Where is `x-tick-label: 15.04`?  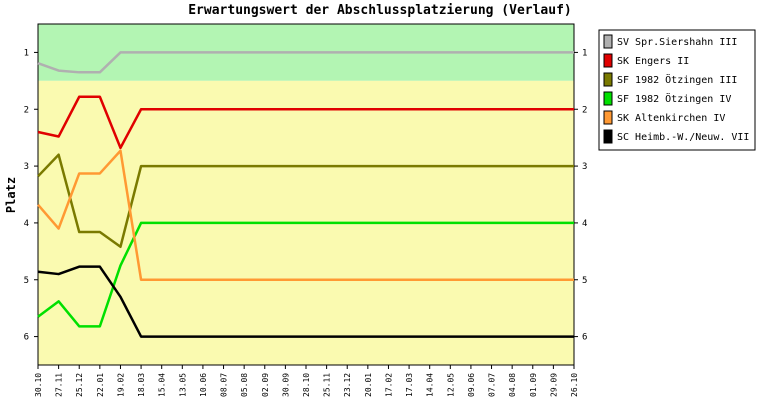 x-tick-label: 15.04 is located at coordinates (162, 385).